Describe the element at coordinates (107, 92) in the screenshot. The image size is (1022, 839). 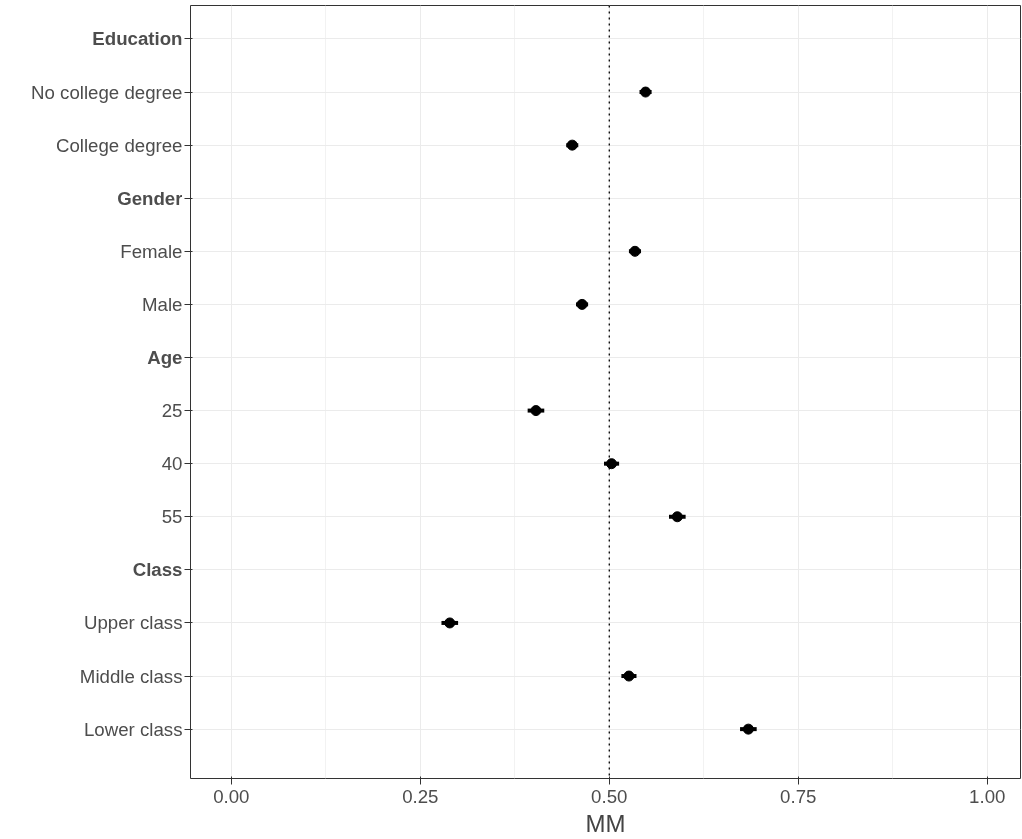
I see `y-tick-label: No college degree` at that location.